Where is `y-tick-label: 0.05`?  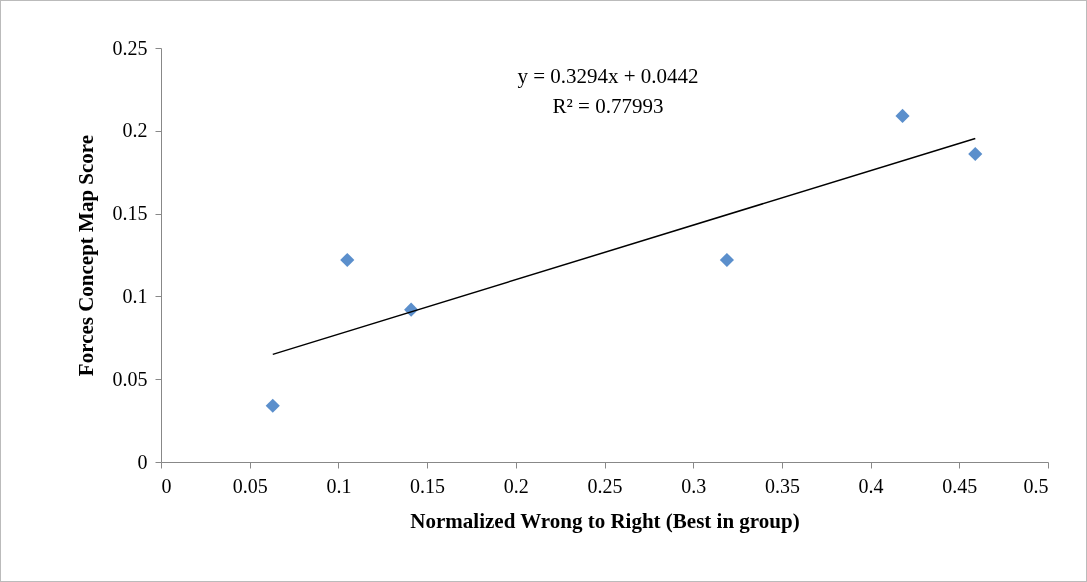
y-tick-label: 0.05 is located at coordinates (130, 378).